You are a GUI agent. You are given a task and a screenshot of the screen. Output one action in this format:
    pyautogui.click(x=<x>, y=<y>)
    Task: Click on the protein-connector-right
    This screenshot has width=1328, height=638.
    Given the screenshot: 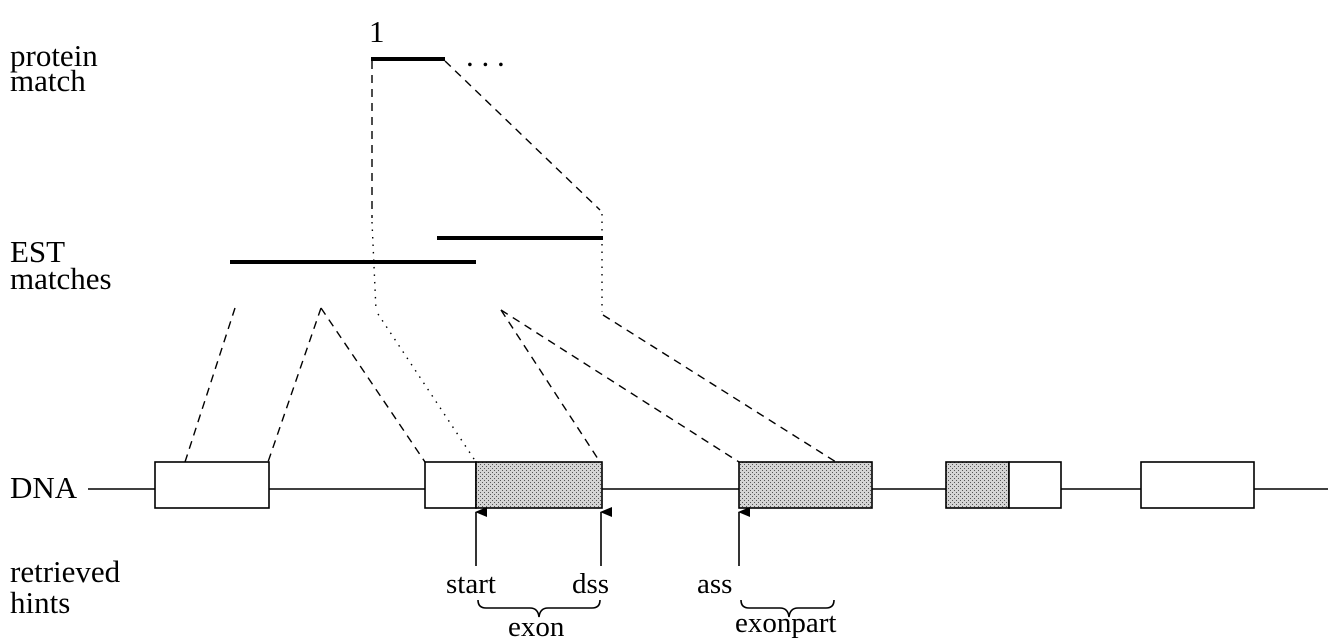 What is the action you would take?
    pyautogui.click(x=522, y=135)
    